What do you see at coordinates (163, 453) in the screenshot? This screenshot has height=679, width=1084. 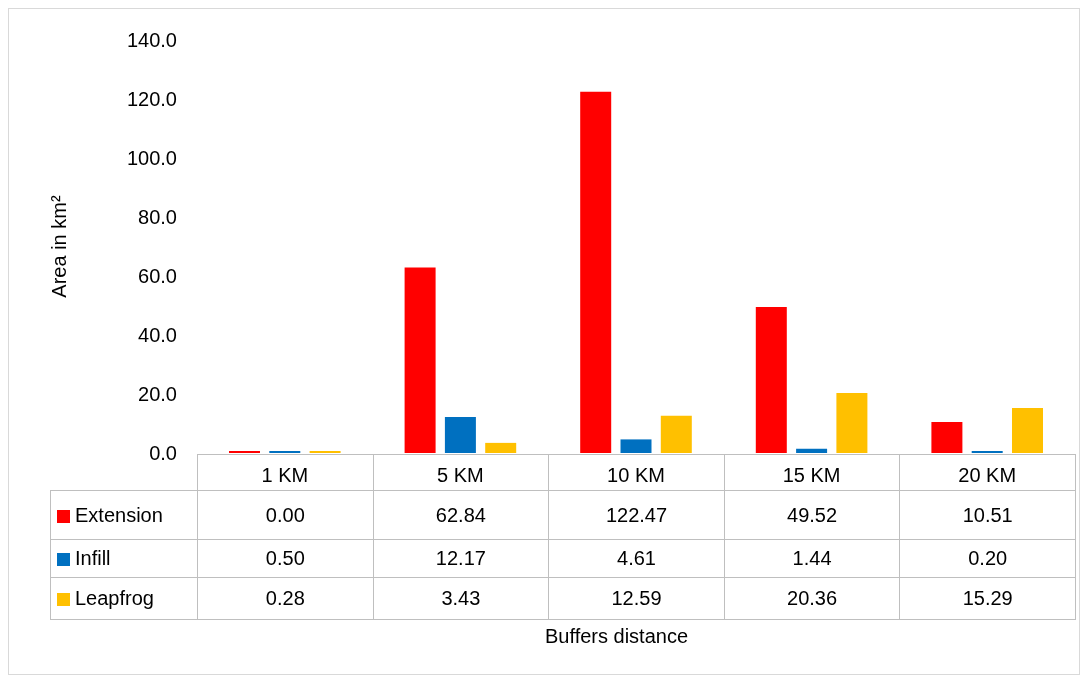 I see `y-tick-label: 0.0` at bounding box center [163, 453].